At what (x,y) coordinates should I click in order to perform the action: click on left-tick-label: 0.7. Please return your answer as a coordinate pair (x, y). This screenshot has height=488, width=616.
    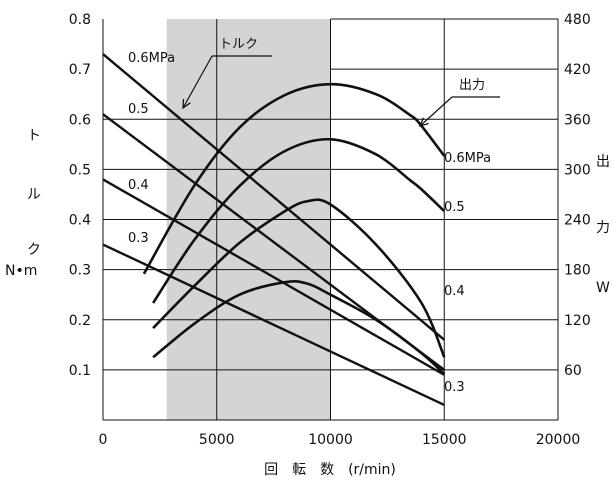
    Looking at the image, I should click on (80, 70).